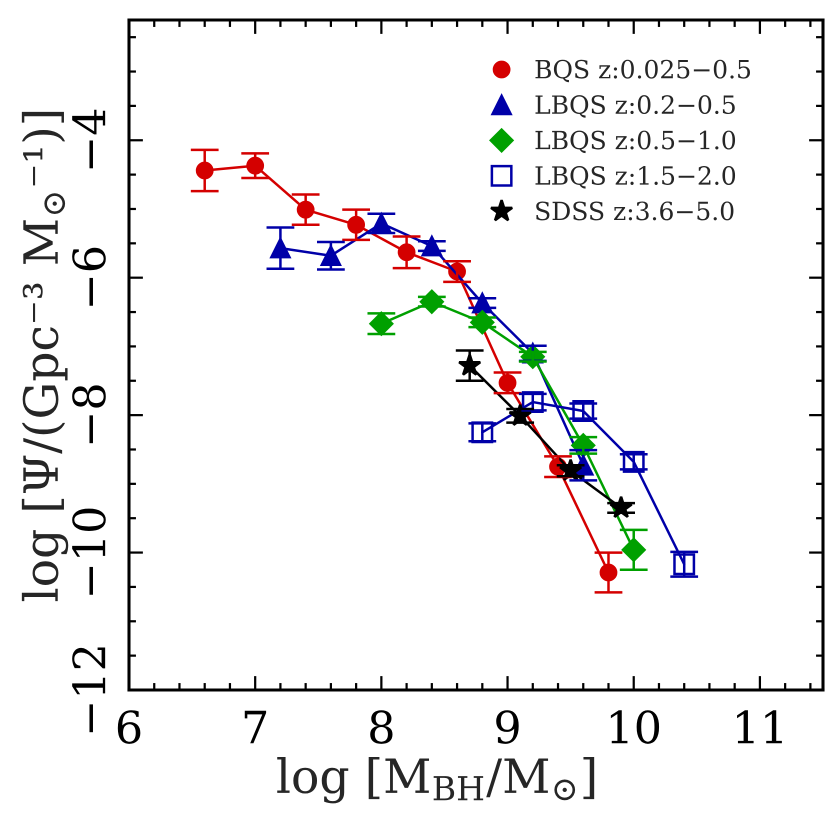  Describe the element at coordinates (129, 727) in the screenshot. I see `x-tick-label: 6` at that location.